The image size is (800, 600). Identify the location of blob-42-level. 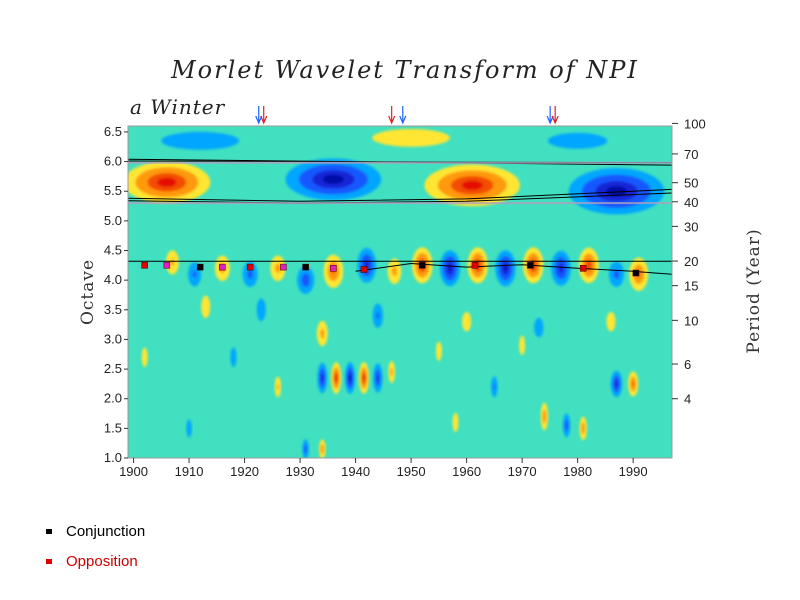
(583, 428).